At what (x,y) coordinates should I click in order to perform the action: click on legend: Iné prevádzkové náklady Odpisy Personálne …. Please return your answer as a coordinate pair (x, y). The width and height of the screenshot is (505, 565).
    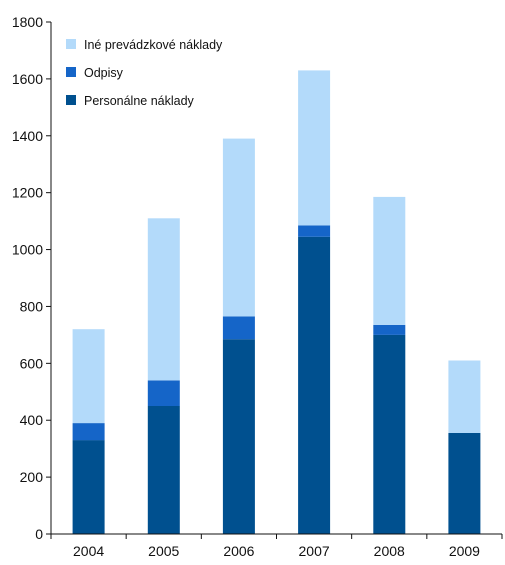
    Looking at the image, I should click on (144, 73).